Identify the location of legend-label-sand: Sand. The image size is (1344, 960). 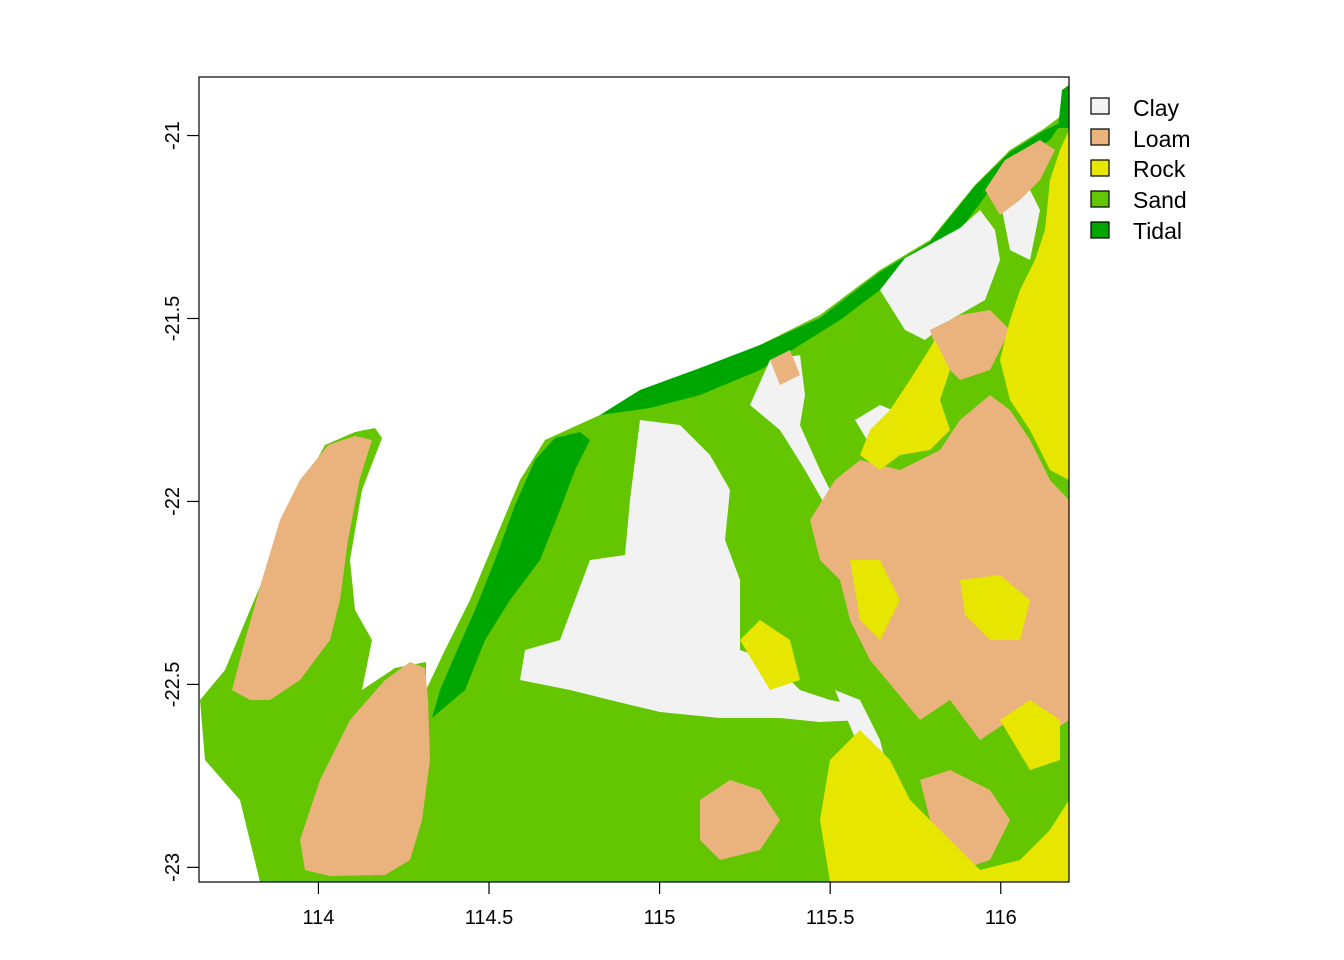
(1160, 200).